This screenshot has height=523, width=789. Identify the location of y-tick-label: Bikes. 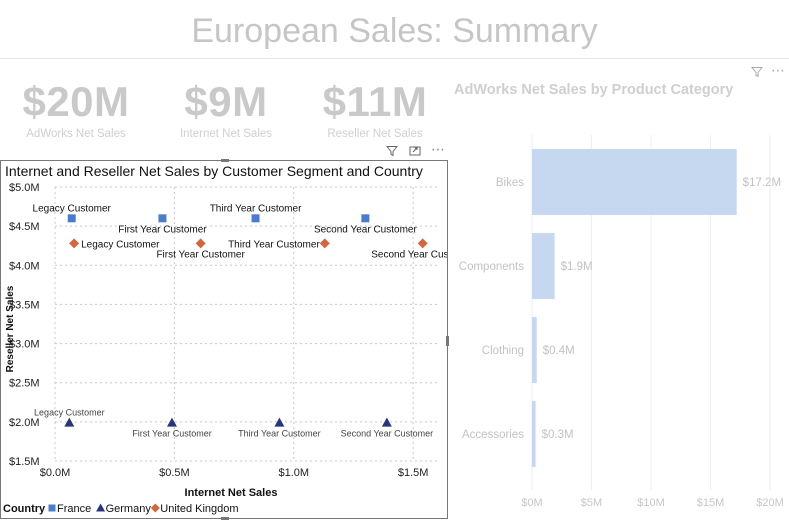
(510, 183).